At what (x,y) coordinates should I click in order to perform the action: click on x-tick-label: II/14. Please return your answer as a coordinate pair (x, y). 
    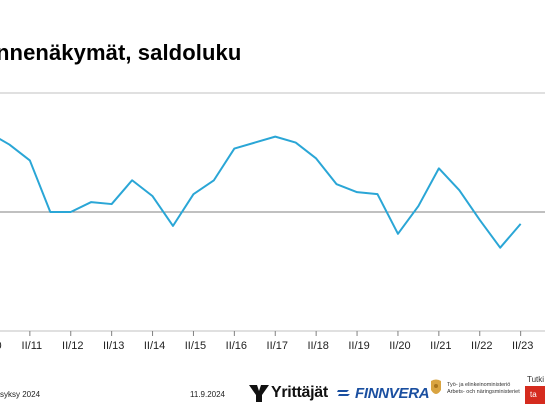
    Looking at the image, I should click on (154, 346).